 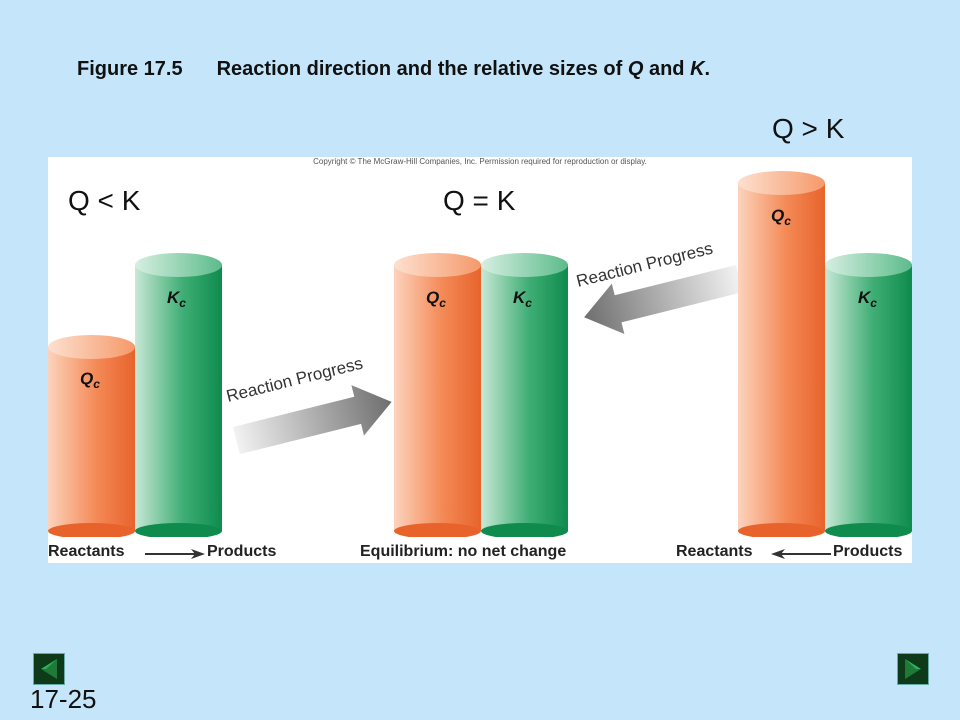 I want to click on previous-slide-icon, so click(x=49, y=669).